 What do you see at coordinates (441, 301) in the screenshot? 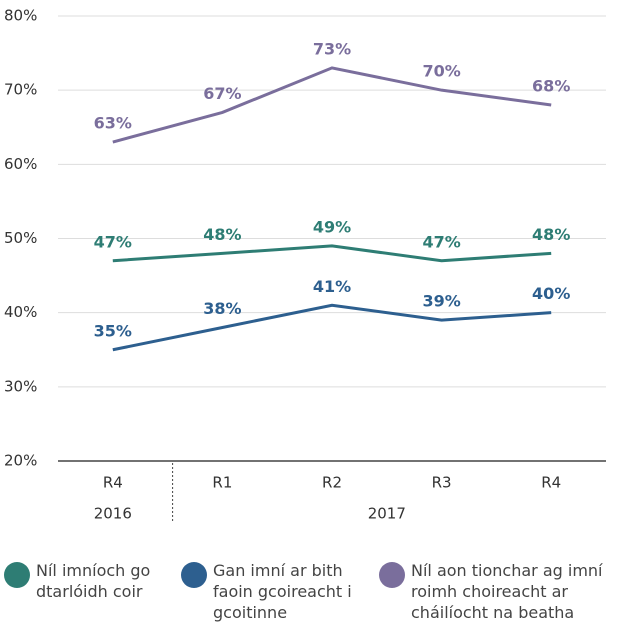
I see `data-label: 39%` at bounding box center [441, 301].